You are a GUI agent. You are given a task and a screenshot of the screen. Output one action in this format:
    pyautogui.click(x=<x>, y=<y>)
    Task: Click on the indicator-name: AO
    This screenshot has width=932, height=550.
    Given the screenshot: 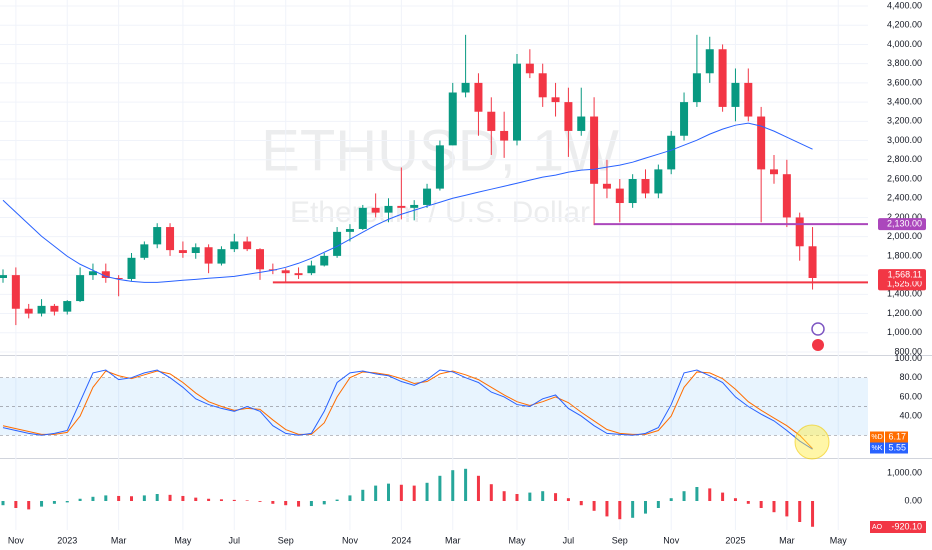 What is the action you would take?
    pyautogui.click(x=877, y=527)
    